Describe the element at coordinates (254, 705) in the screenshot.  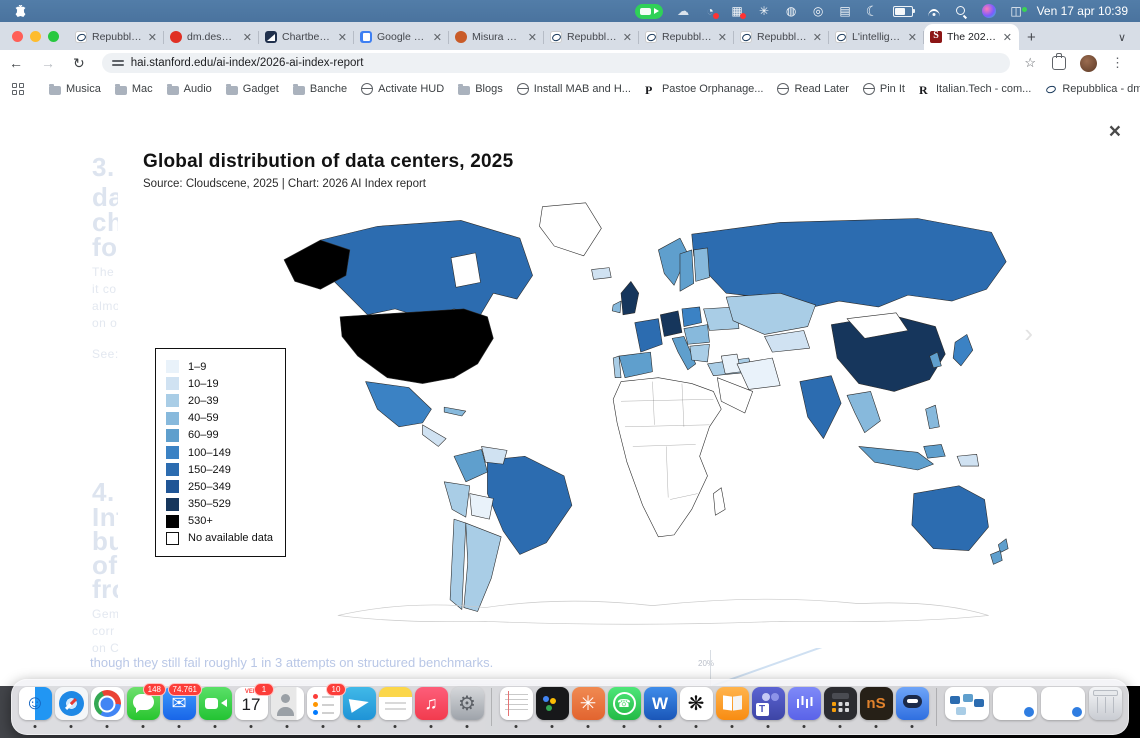
I see `calendar-item: ven 17 1` at that location.